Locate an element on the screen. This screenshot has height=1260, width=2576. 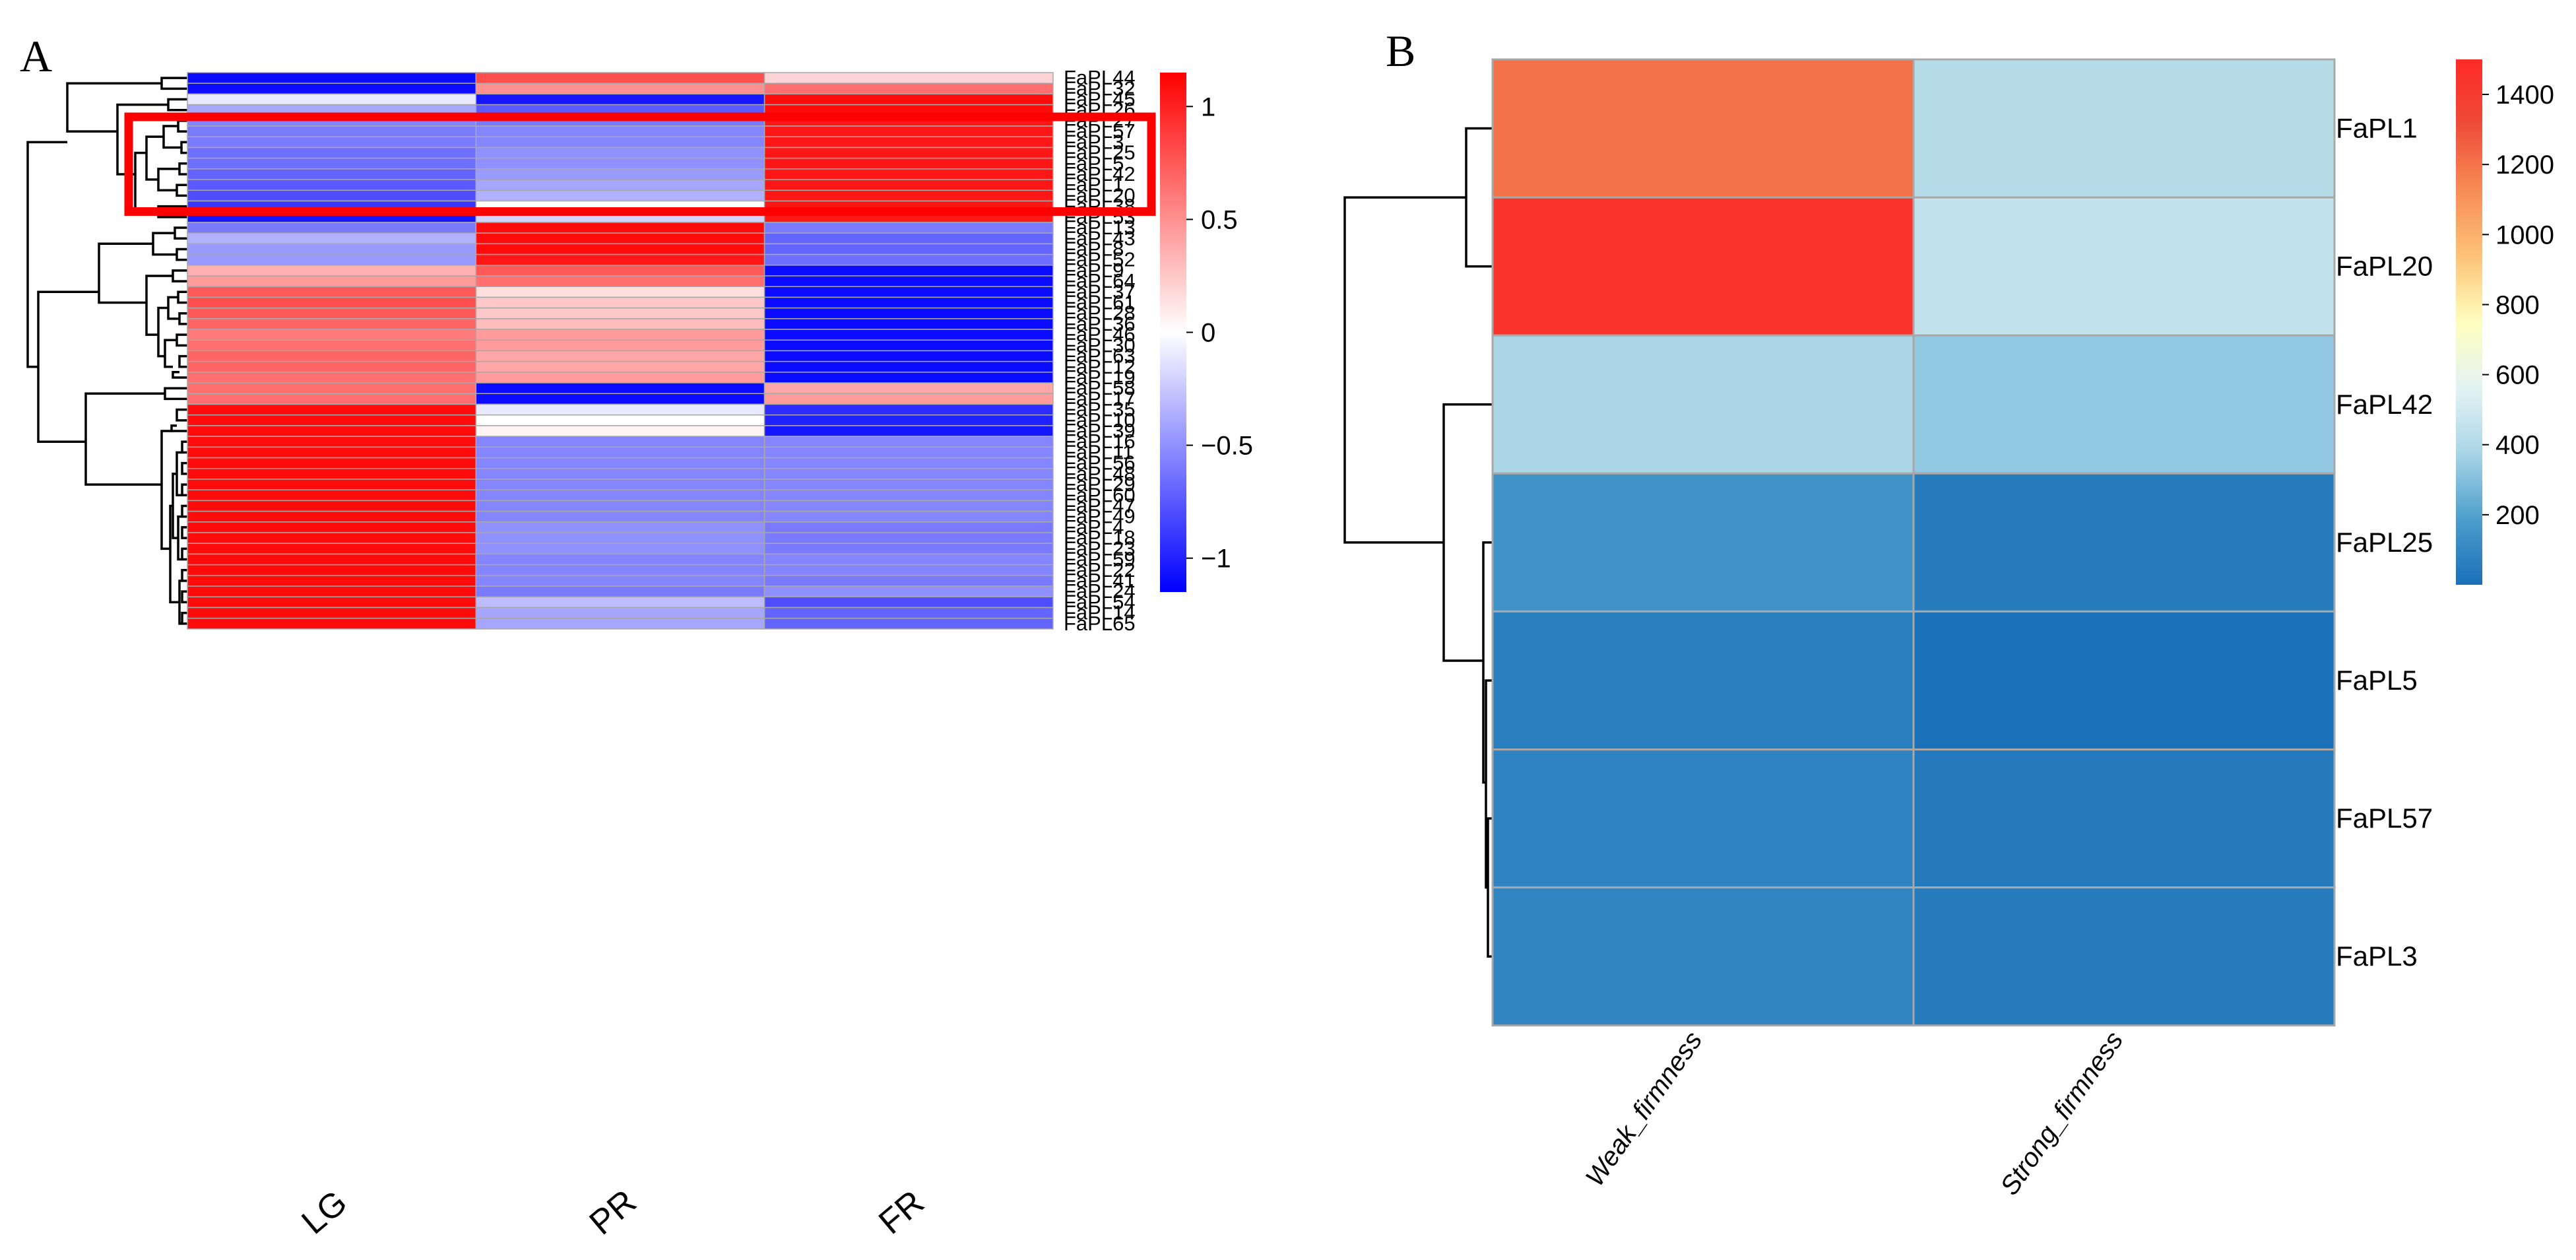
heatmap-a-row-label: FaPL17 is located at coordinates (1100, 398).